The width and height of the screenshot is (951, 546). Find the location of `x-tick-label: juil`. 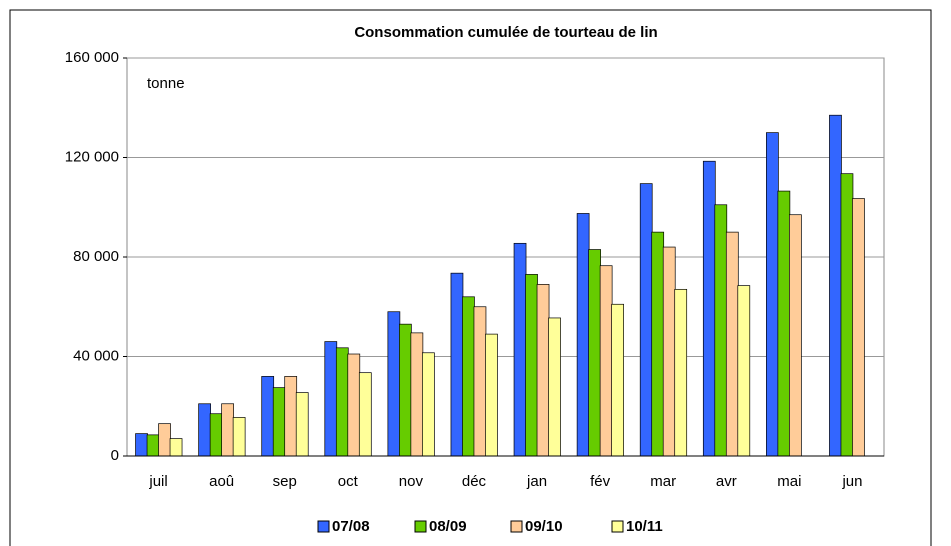

x-tick-label: juil is located at coordinates (157, 481).